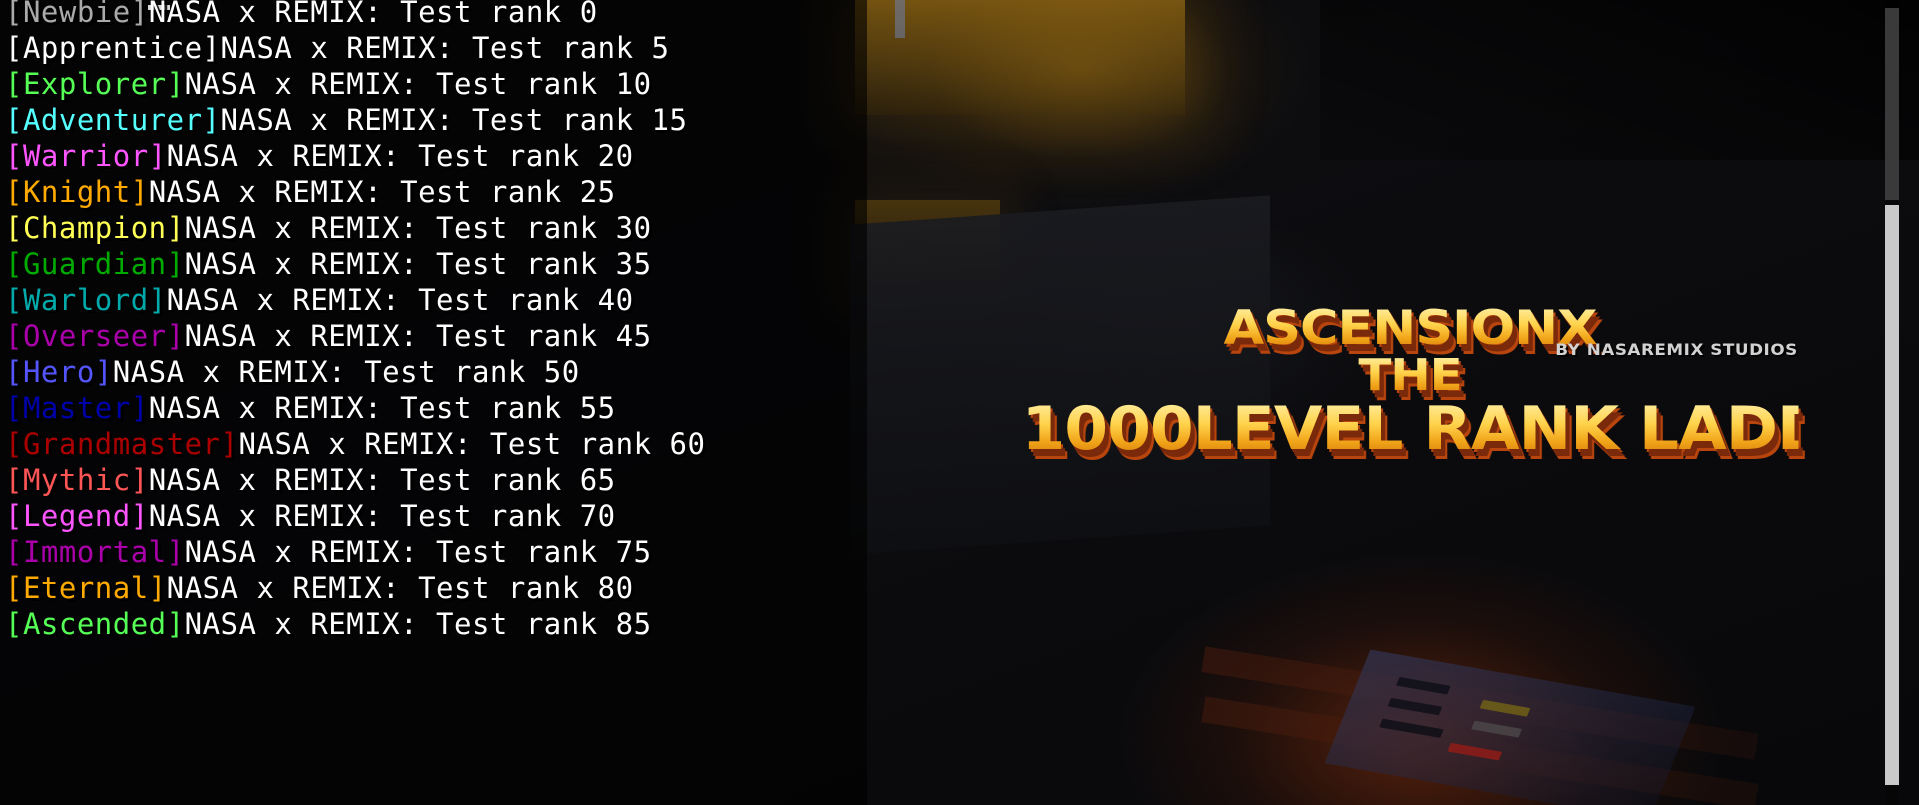  What do you see at coordinates (86, 156) in the screenshot?
I see `chat-rank-tag: [Warrior]` at bounding box center [86, 156].